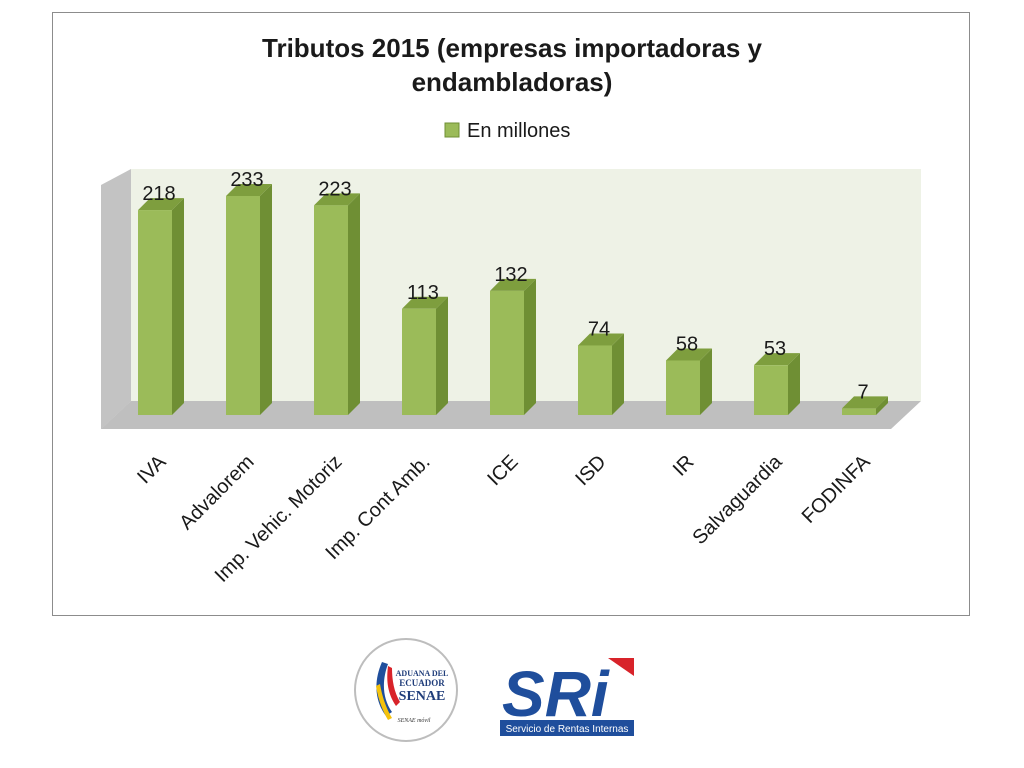 The width and height of the screenshot is (1024, 768). I want to click on data-label: 74, so click(599, 329).